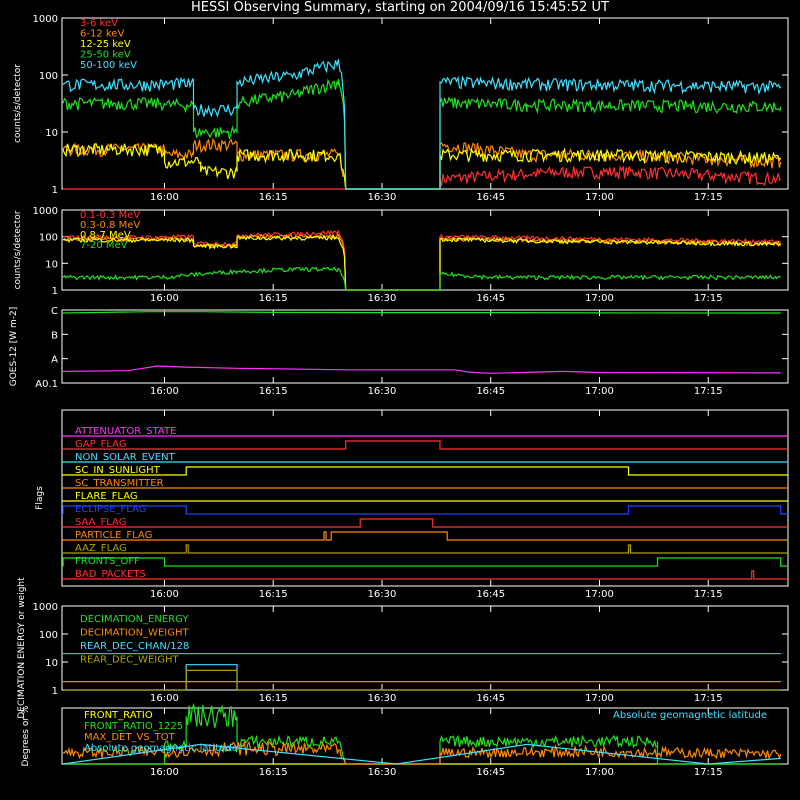 This screenshot has height=800, width=800. What do you see at coordinates (110, 509) in the screenshot?
I see `flag-label: ECLIPSE_FLAG` at bounding box center [110, 509].